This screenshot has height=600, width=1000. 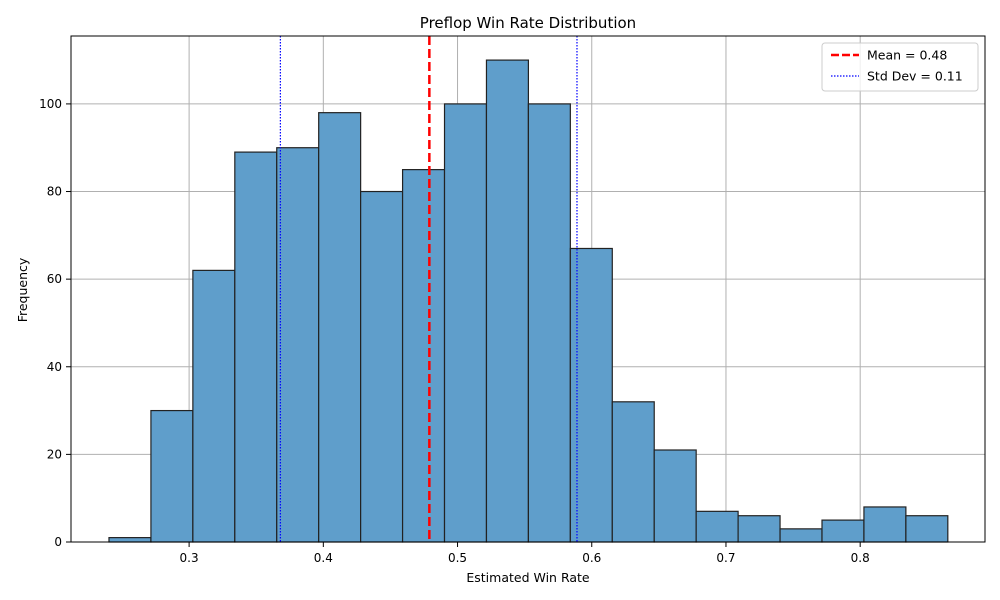 What do you see at coordinates (907, 55) in the screenshot?
I see `legend-label: Mean = 0.48` at bounding box center [907, 55].